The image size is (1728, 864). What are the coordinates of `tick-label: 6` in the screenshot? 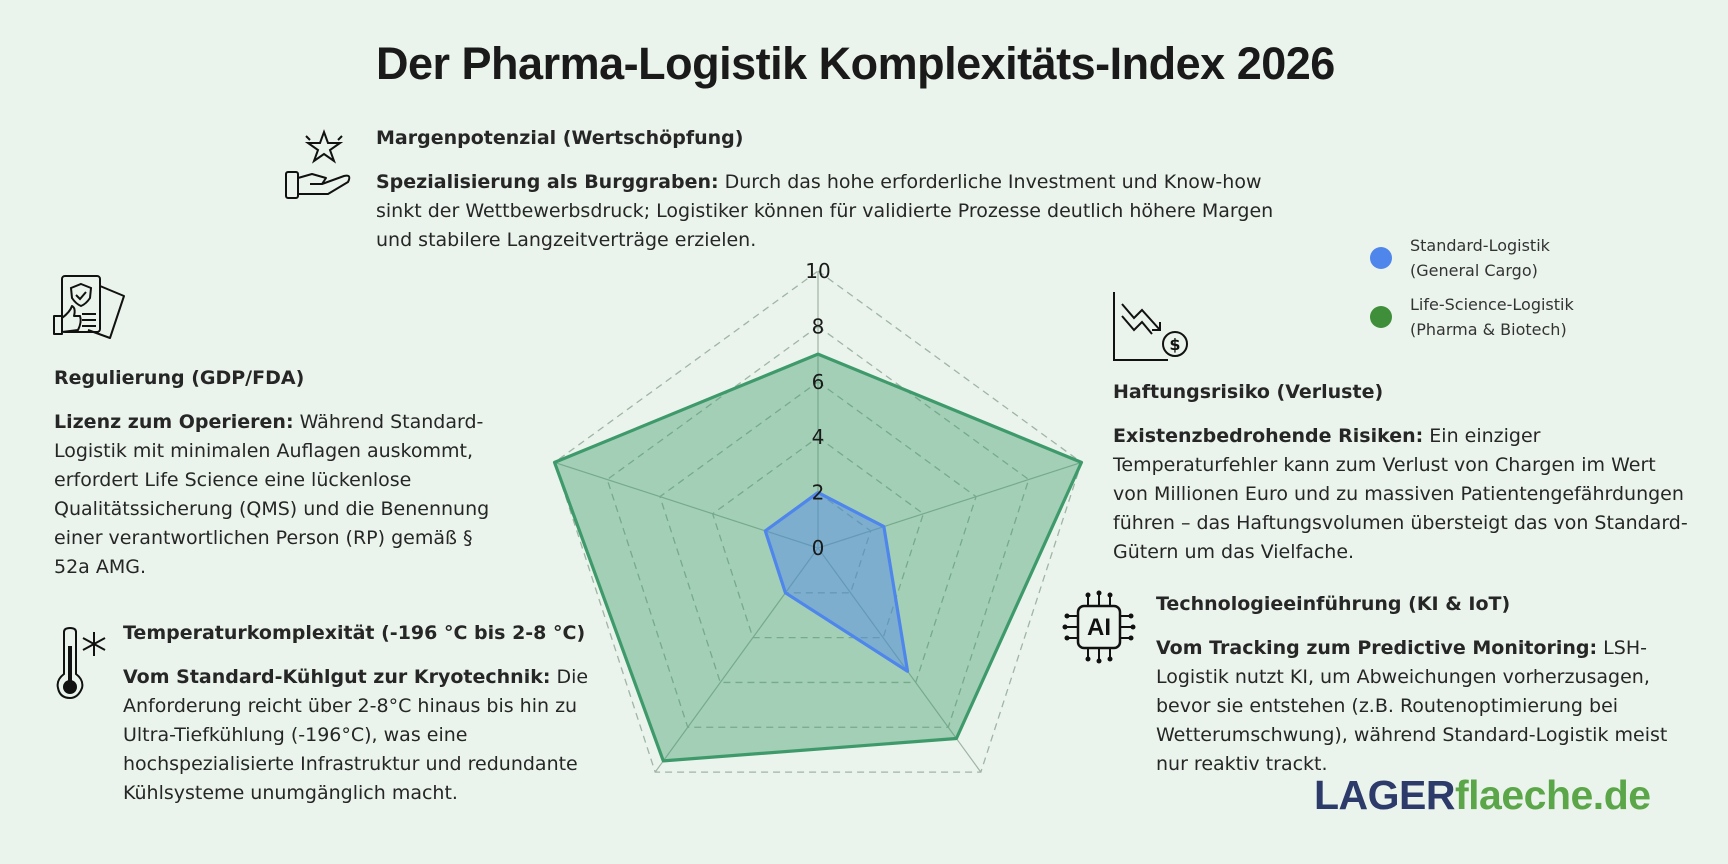 It's located at (818, 382).